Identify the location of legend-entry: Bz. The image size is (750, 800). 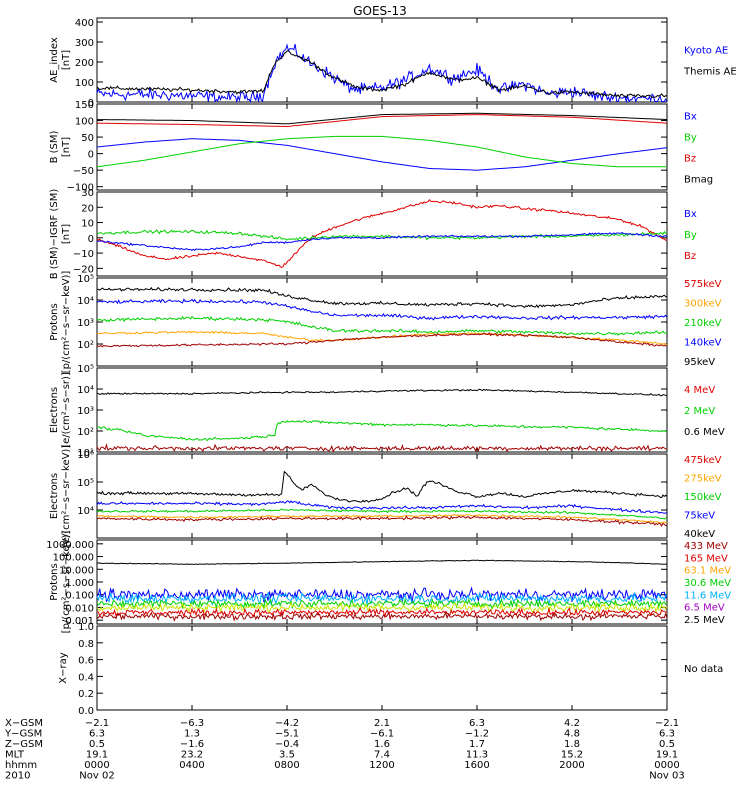
(690, 159).